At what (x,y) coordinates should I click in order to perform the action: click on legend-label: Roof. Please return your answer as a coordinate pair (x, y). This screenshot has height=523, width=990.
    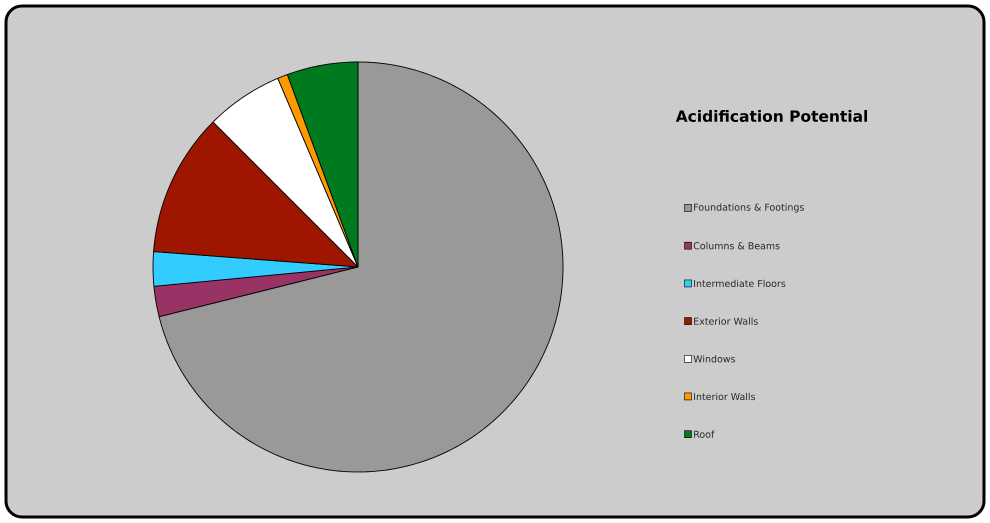
    Looking at the image, I should click on (704, 434).